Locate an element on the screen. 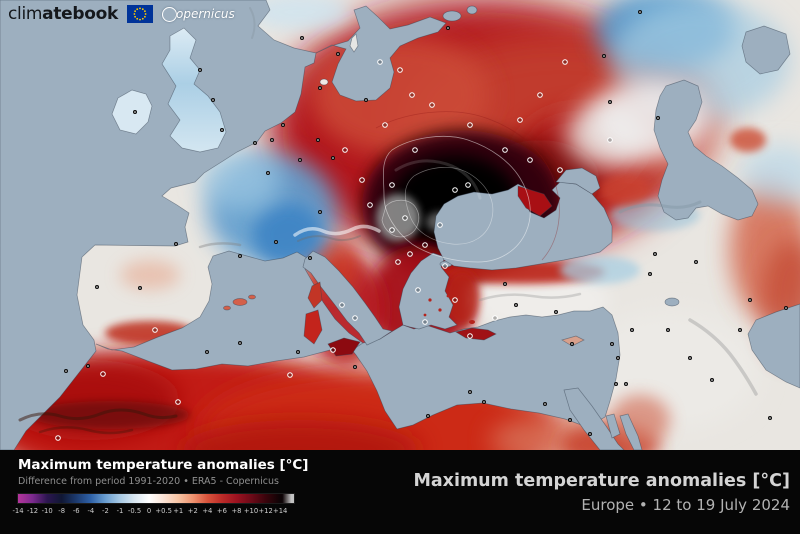  colorbar-tick: +6 is located at coordinates (221, 511).